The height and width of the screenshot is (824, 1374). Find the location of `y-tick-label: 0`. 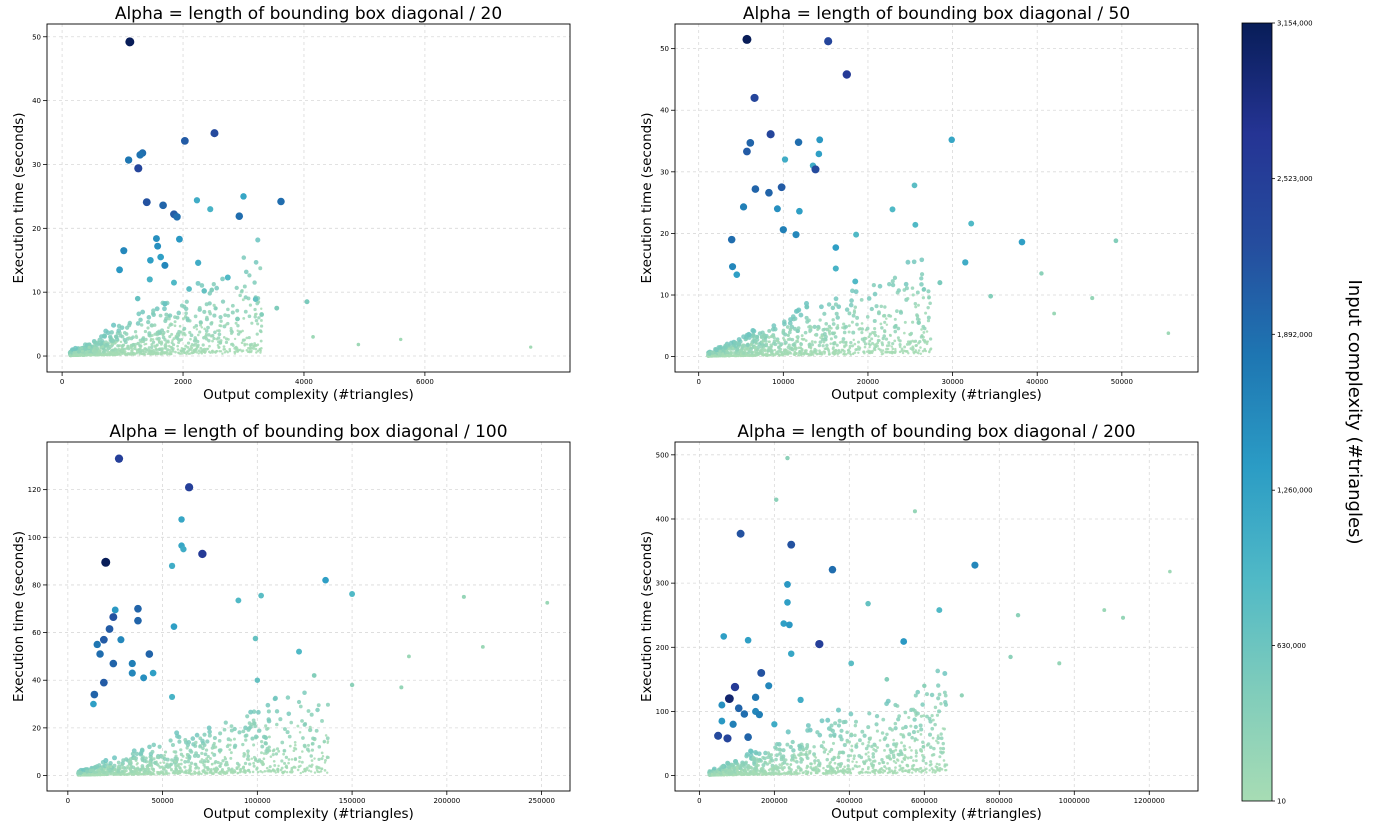

y-tick-label: 0 is located at coordinates (667, 357).